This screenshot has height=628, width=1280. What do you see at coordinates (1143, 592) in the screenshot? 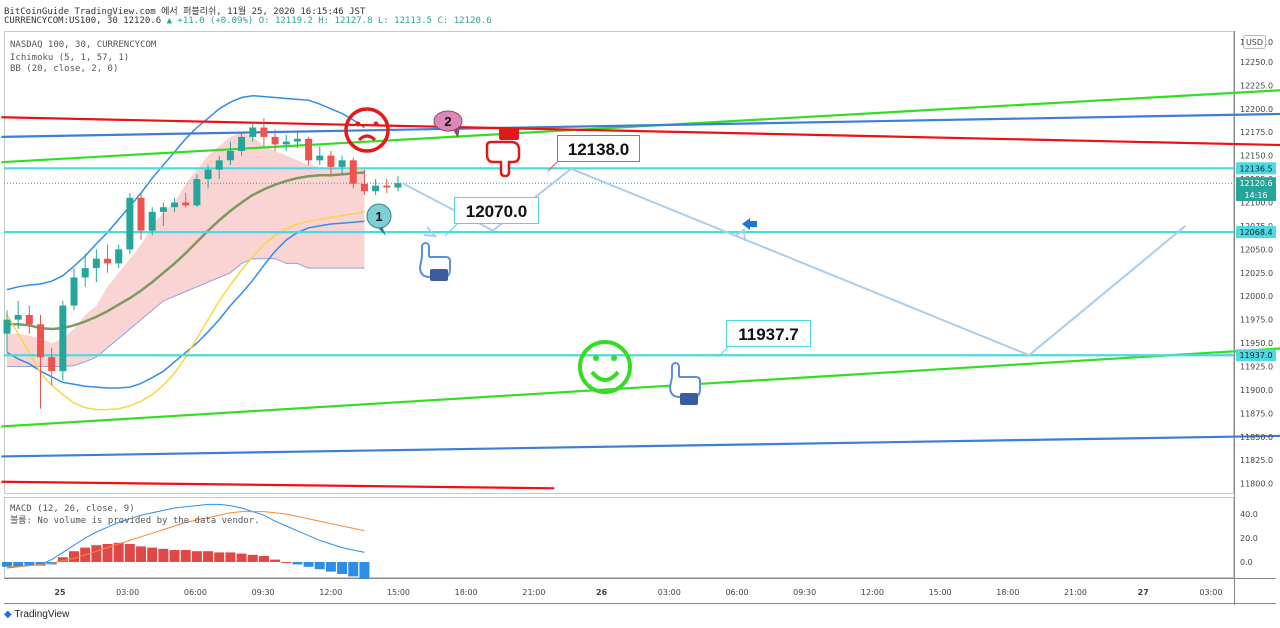
I see `time-tick-label: 27` at bounding box center [1143, 592].